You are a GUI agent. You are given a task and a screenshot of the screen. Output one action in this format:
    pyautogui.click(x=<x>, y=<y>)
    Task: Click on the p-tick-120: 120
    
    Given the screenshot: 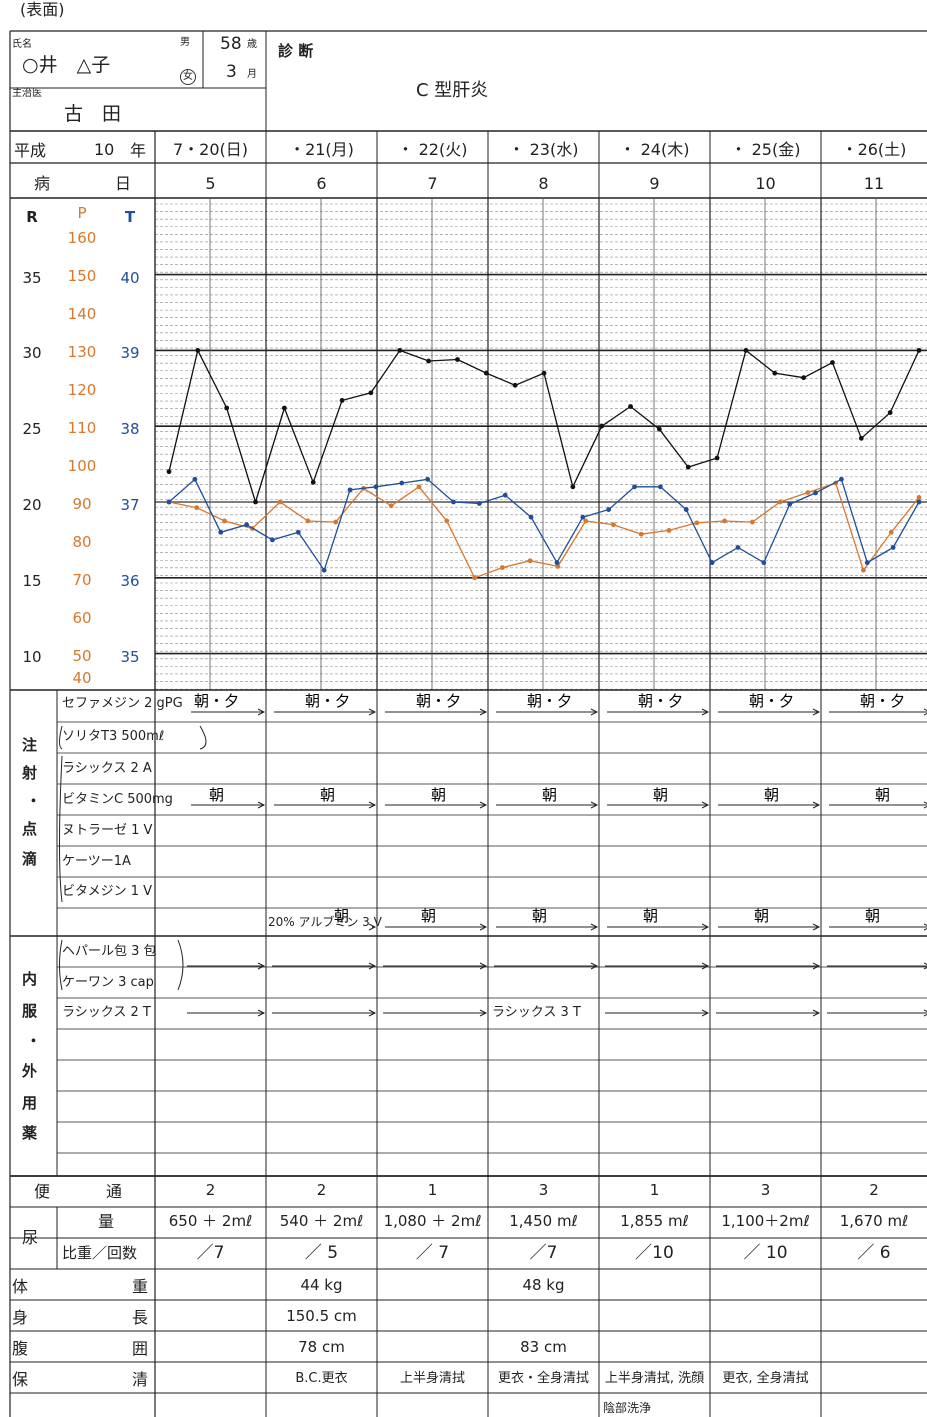 What is the action you would take?
    pyautogui.click(x=82, y=390)
    